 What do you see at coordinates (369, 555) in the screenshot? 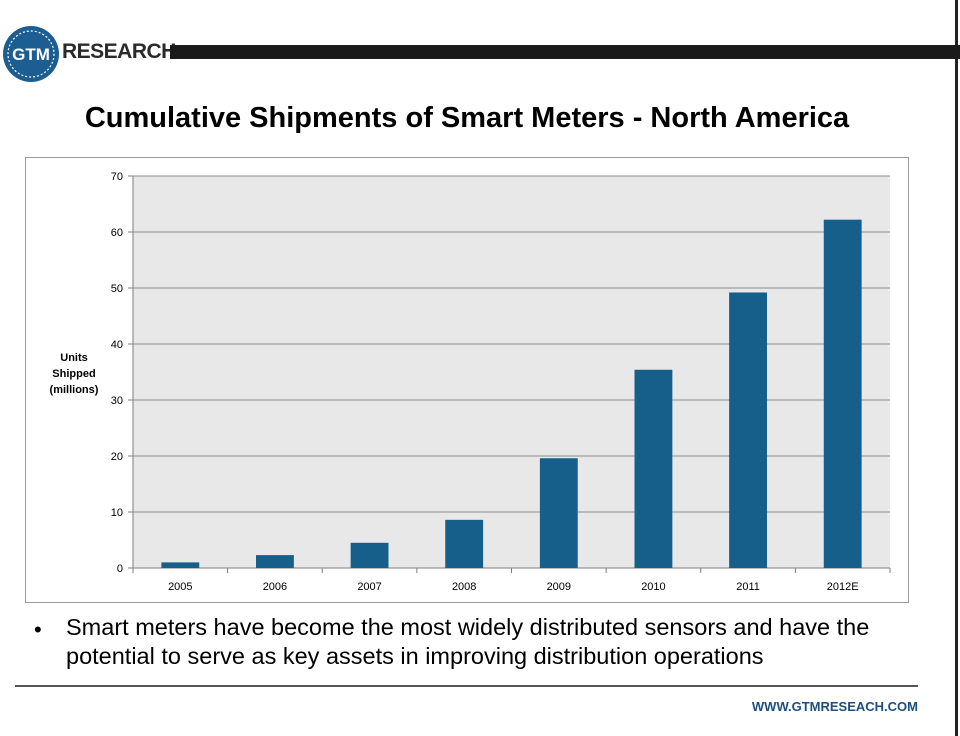
I see `bar-2007` at bounding box center [369, 555].